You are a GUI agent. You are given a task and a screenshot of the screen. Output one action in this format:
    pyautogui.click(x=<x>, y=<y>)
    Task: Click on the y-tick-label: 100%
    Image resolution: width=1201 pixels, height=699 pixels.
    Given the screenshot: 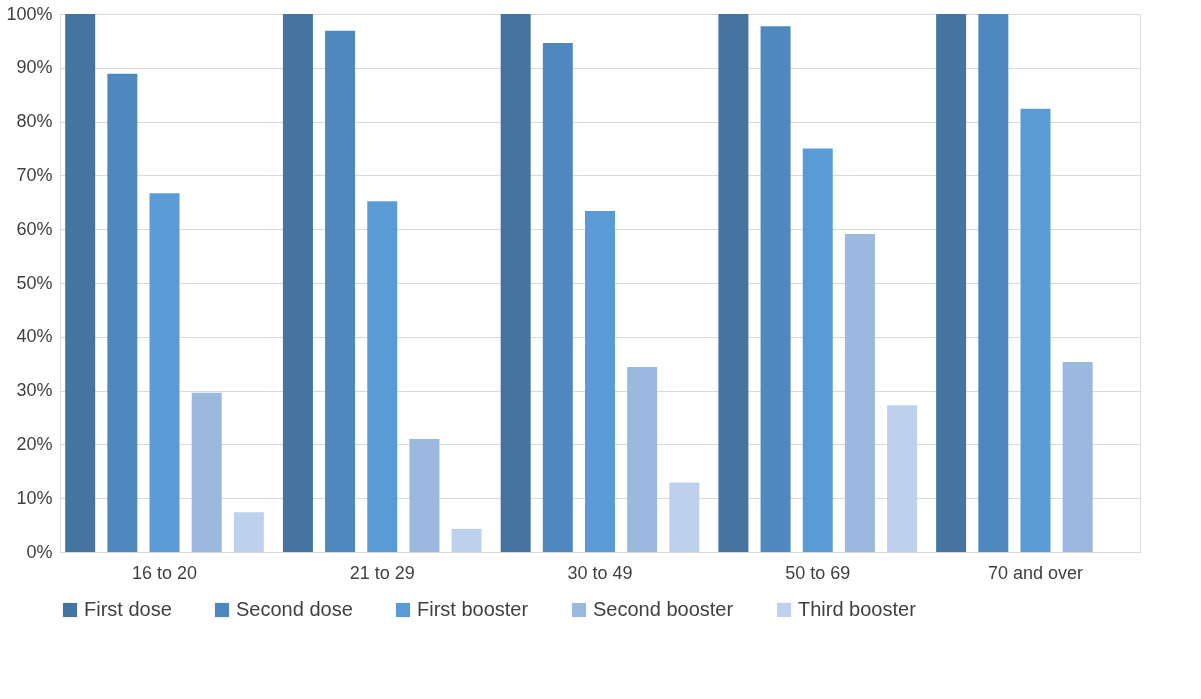 What is the action you would take?
    pyautogui.click(x=29, y=13)
    